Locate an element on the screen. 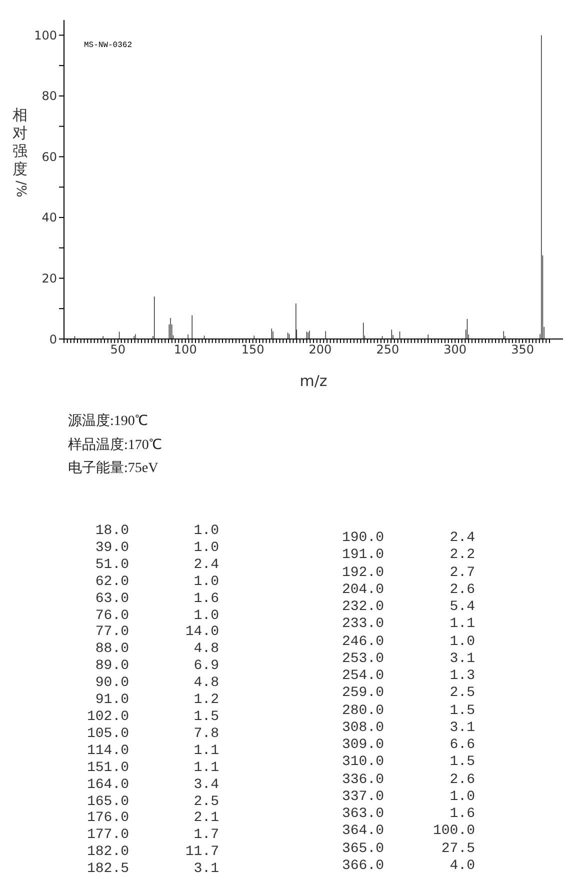 Image resolution: width=570 pixels, height=885 pixels. category-label: 232.0 is located at coordinates (362, 607).